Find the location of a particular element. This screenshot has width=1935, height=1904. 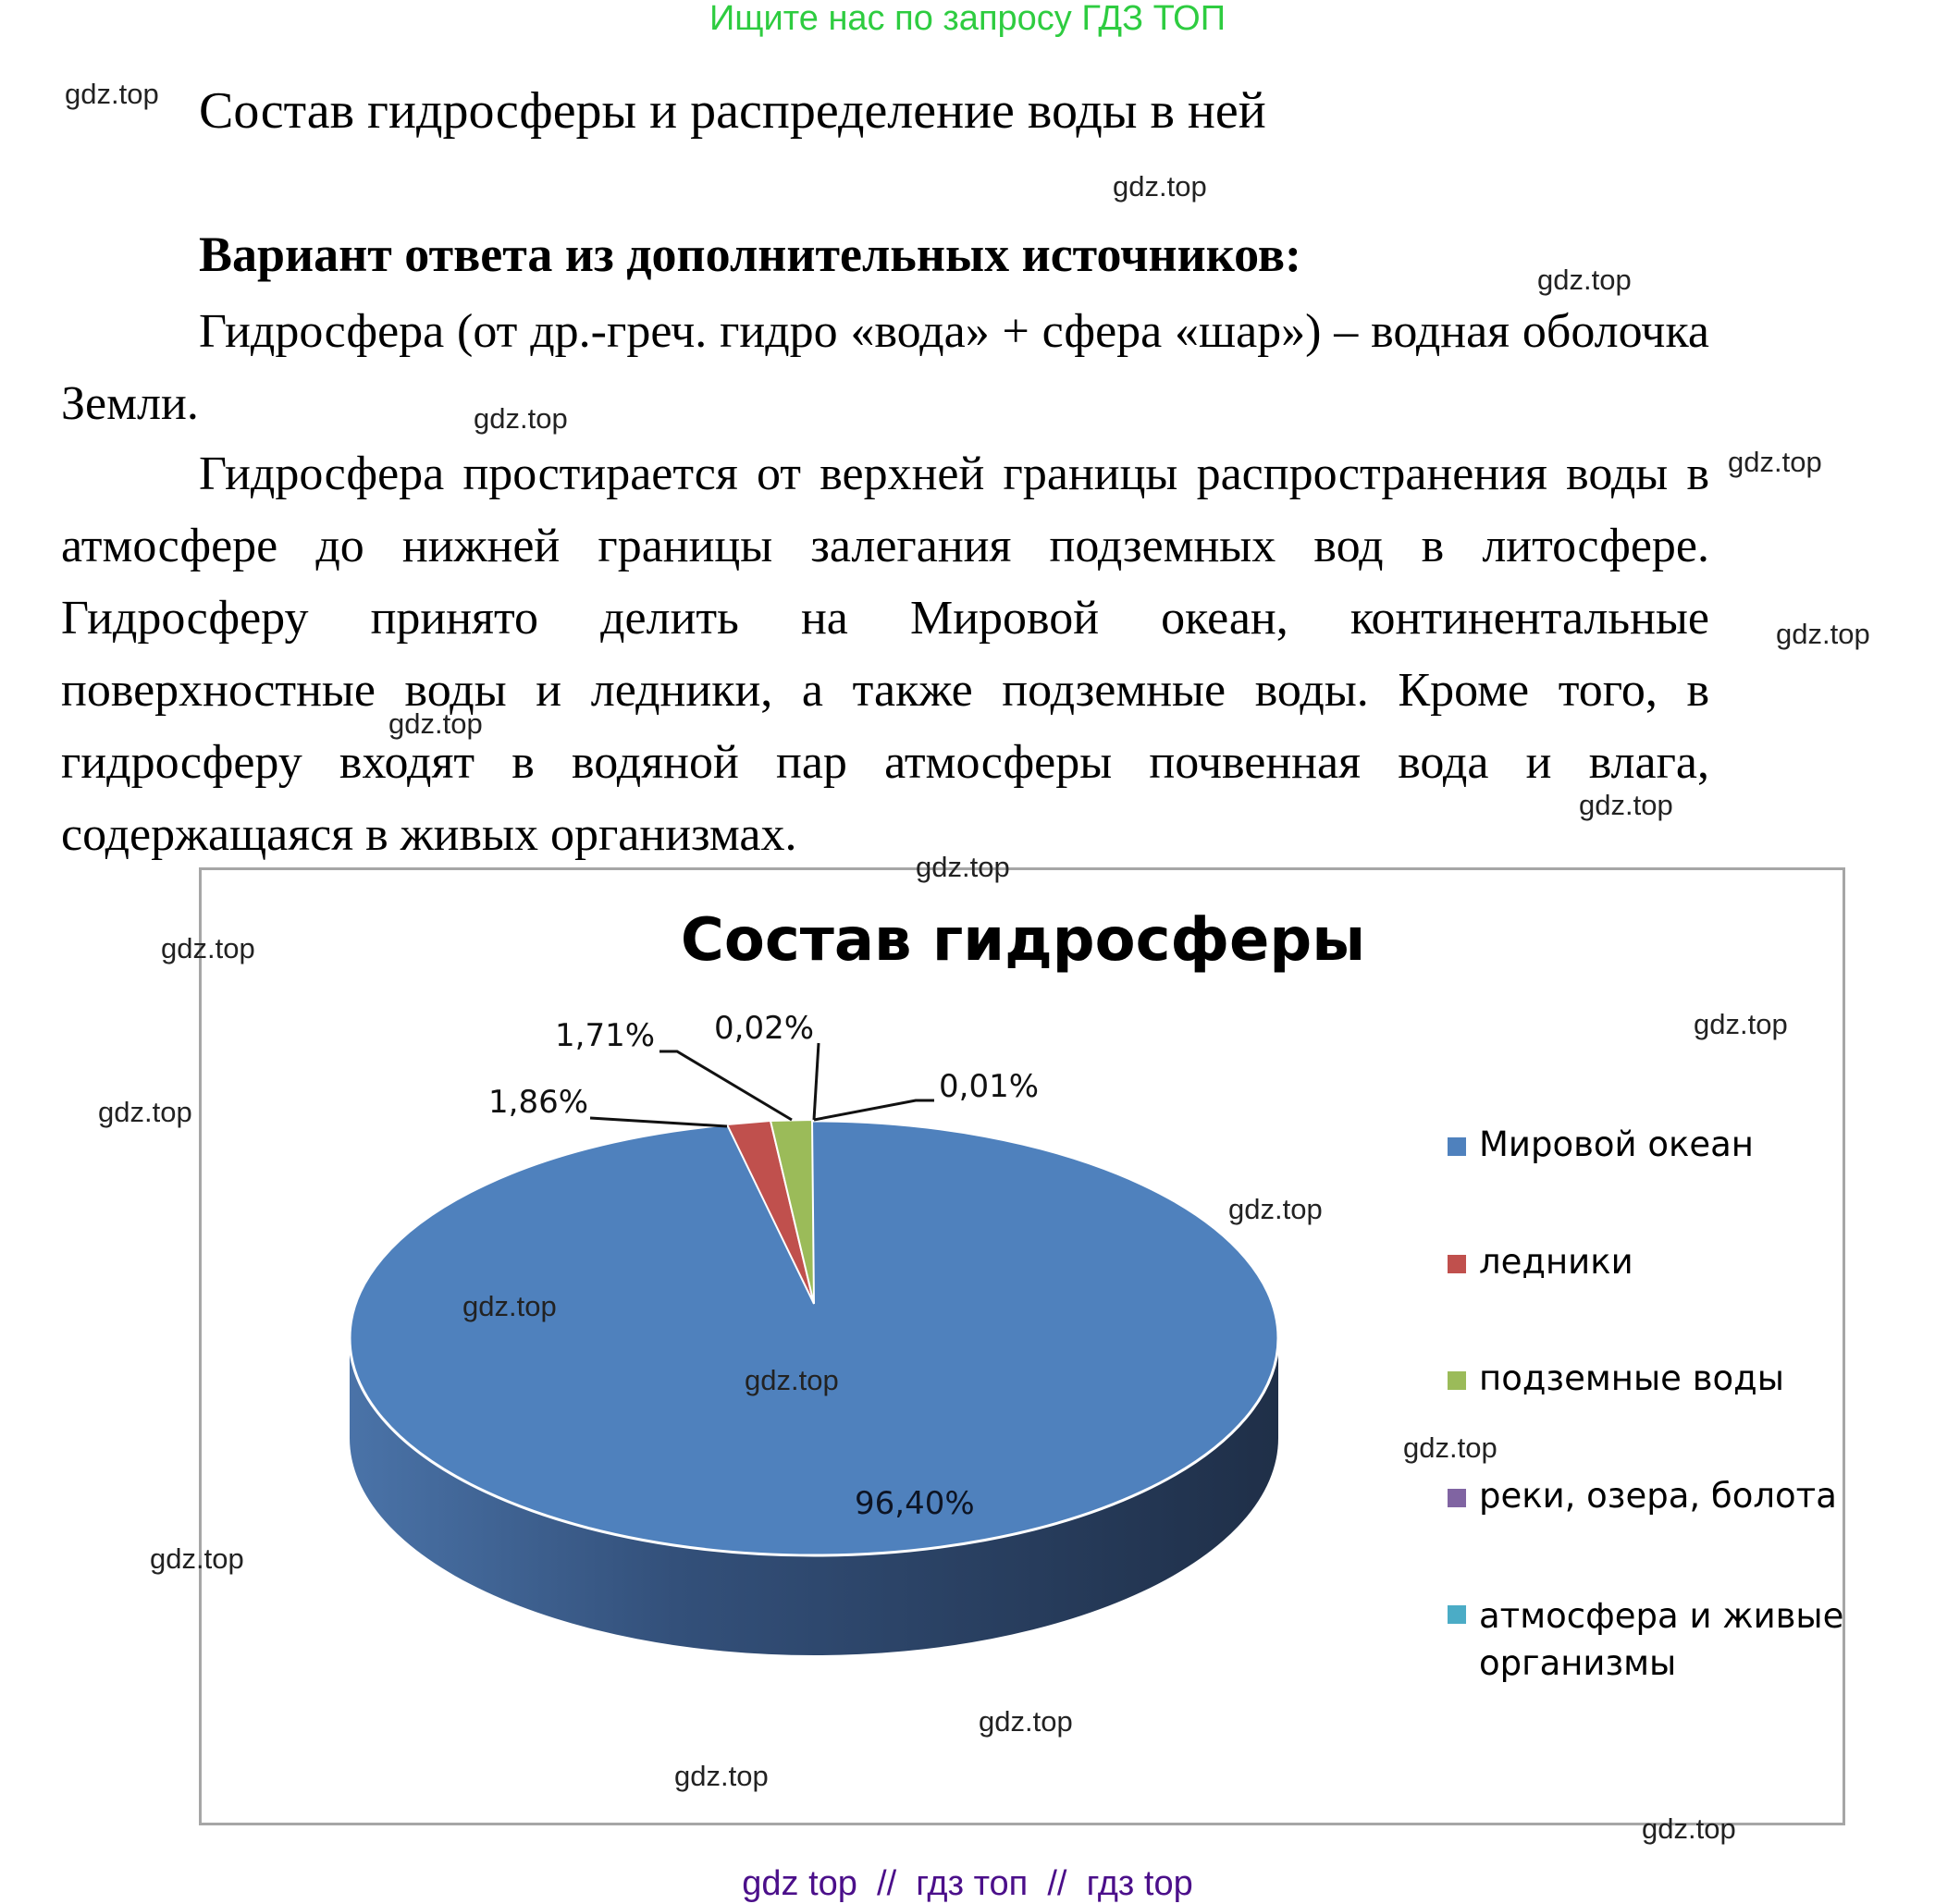

footer-links: gdz top // гдз топ // гдз top is located at coordinates (967, 1883).